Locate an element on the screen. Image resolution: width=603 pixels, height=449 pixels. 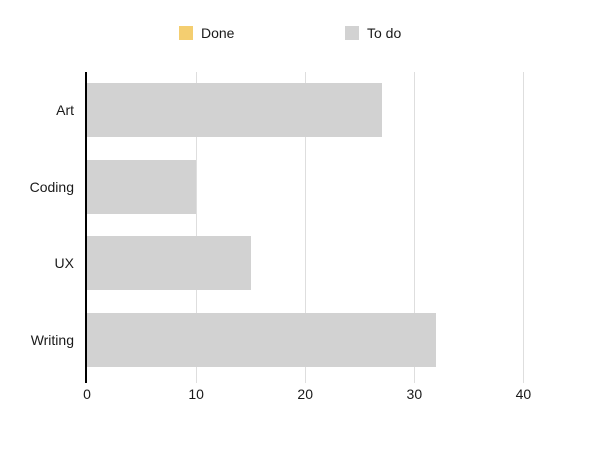
legend-swatch-todo is located at coordinates (352, 33).